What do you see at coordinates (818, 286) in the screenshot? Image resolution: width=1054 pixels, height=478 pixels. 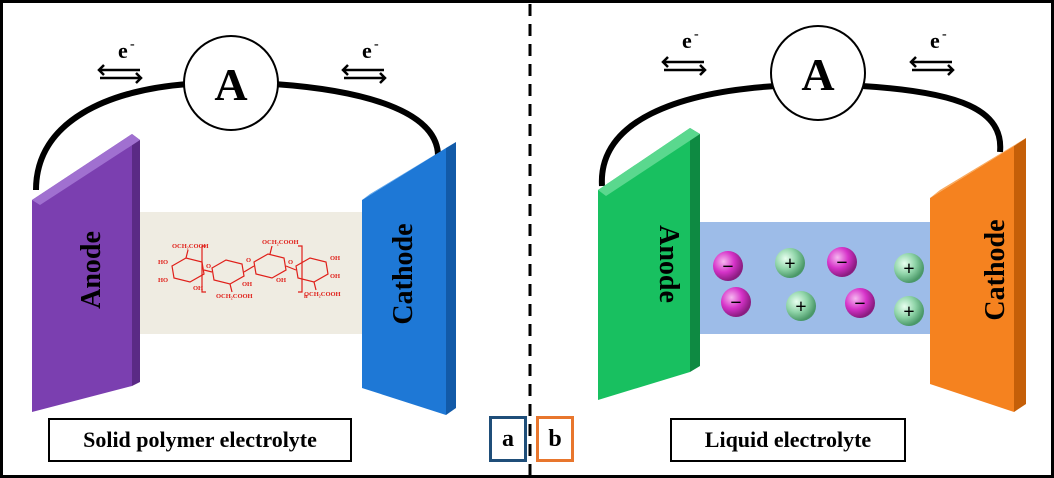 I see `ions: − + − + − + − +` at bounding box center [818, 286].